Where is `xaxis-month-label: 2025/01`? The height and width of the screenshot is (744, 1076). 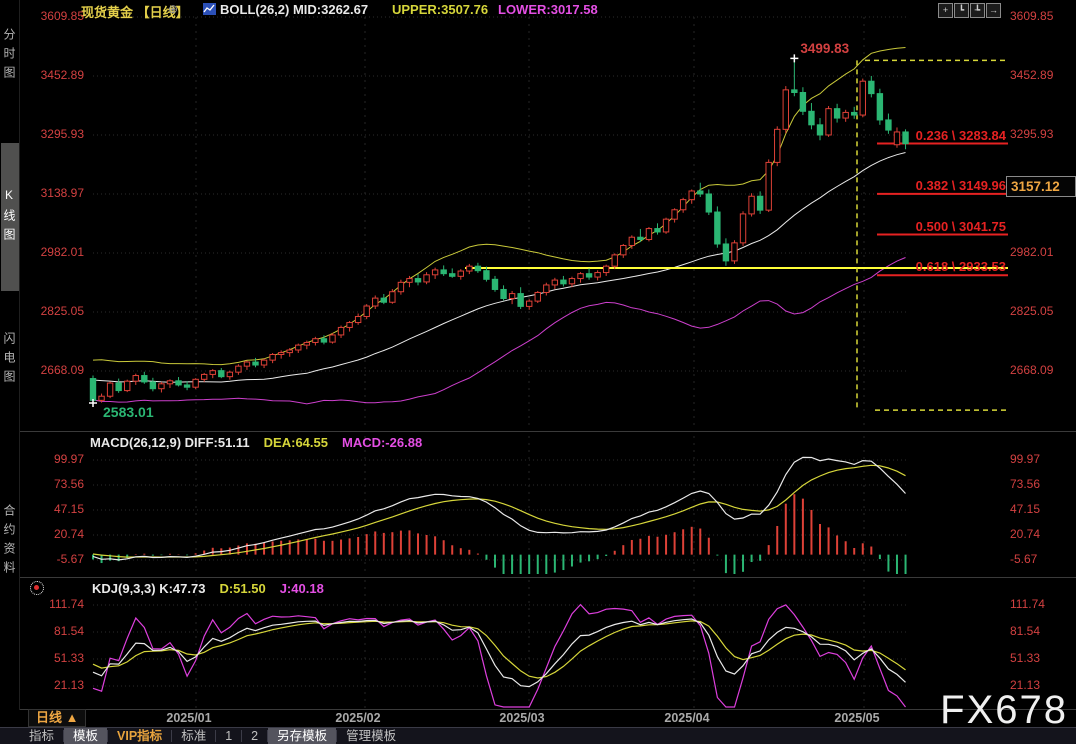 xaxis-month-label: 2025/01 is located at coordinates (189, 718).